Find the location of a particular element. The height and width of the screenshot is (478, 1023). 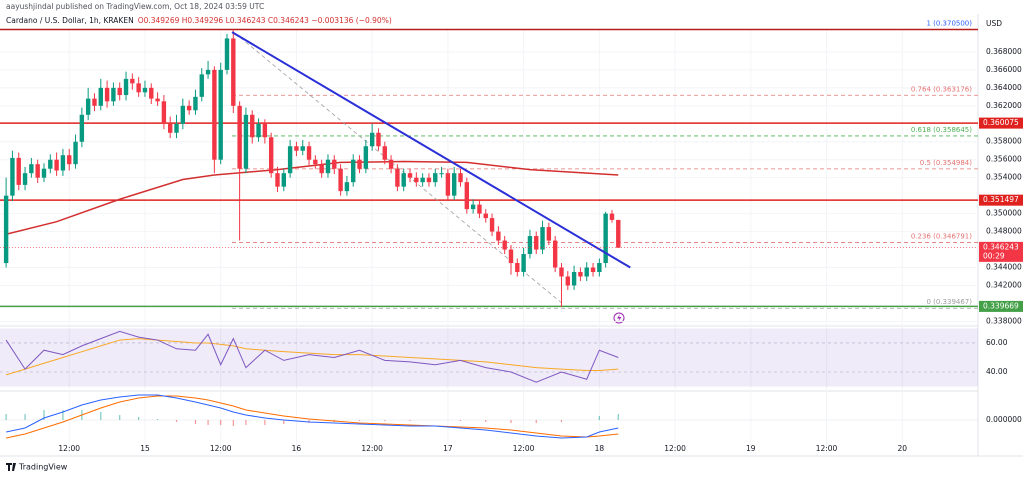

rsi-band is located at coordinates (489, 357).